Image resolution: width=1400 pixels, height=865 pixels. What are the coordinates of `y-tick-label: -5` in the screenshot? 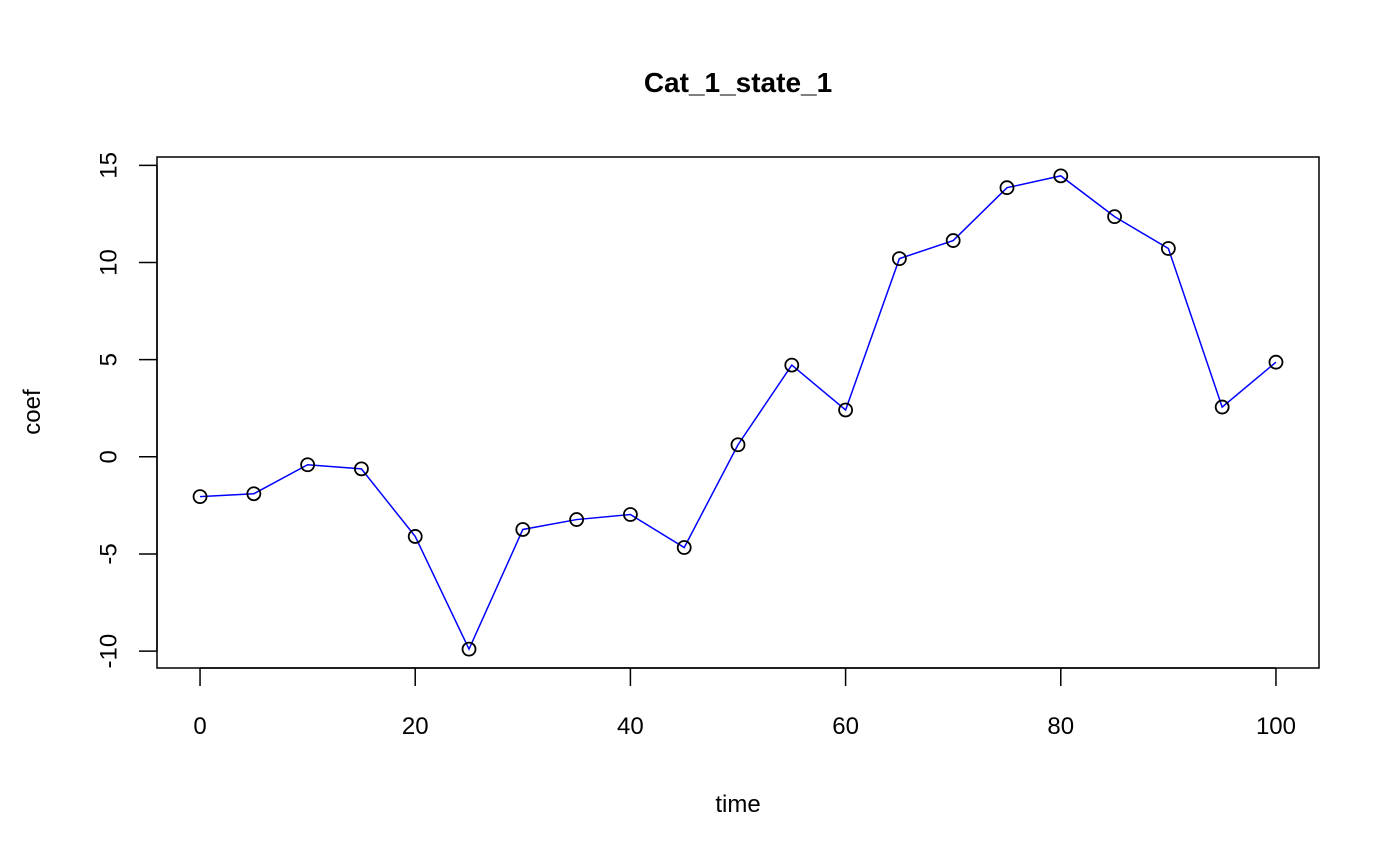 It's located at (108, 553).